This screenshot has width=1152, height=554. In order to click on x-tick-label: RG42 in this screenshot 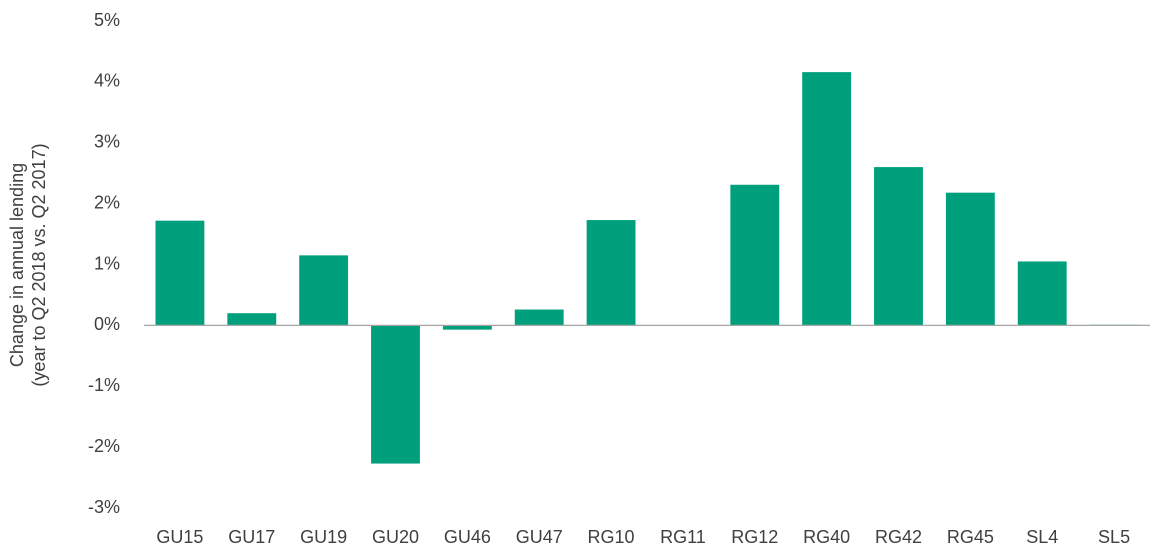, I will do `click(898, 537)`.